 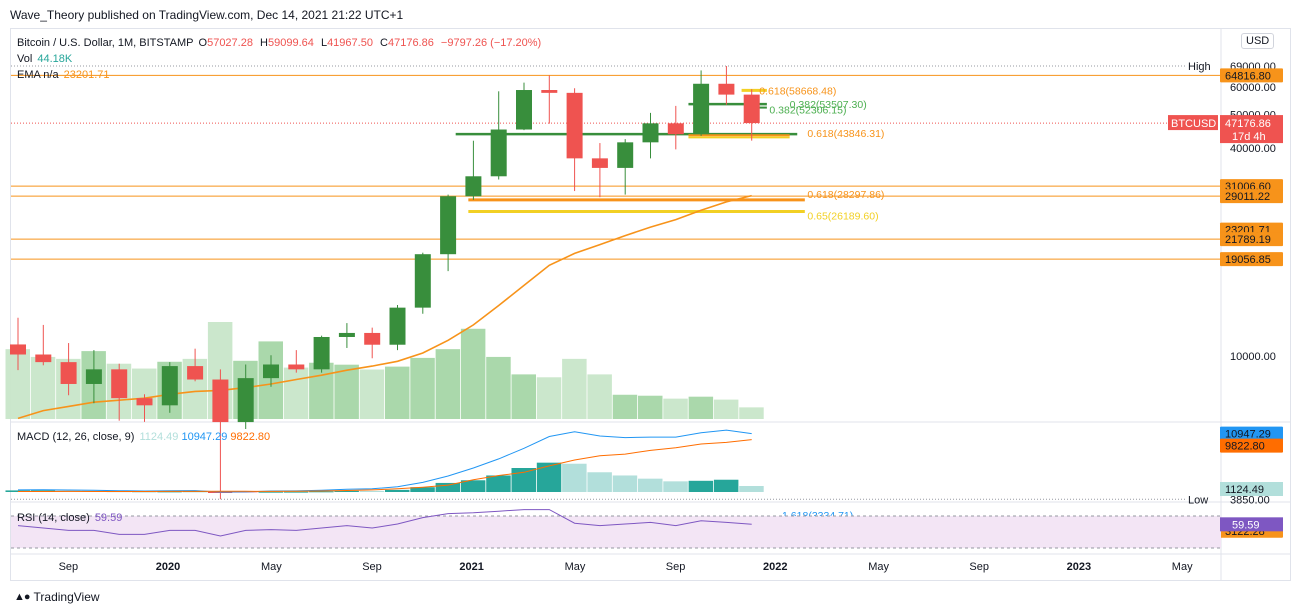 What do you see at coordinates (25, 59) in the screenshot?
I see `volume-label: Vol` at bounding box center [25, 59].